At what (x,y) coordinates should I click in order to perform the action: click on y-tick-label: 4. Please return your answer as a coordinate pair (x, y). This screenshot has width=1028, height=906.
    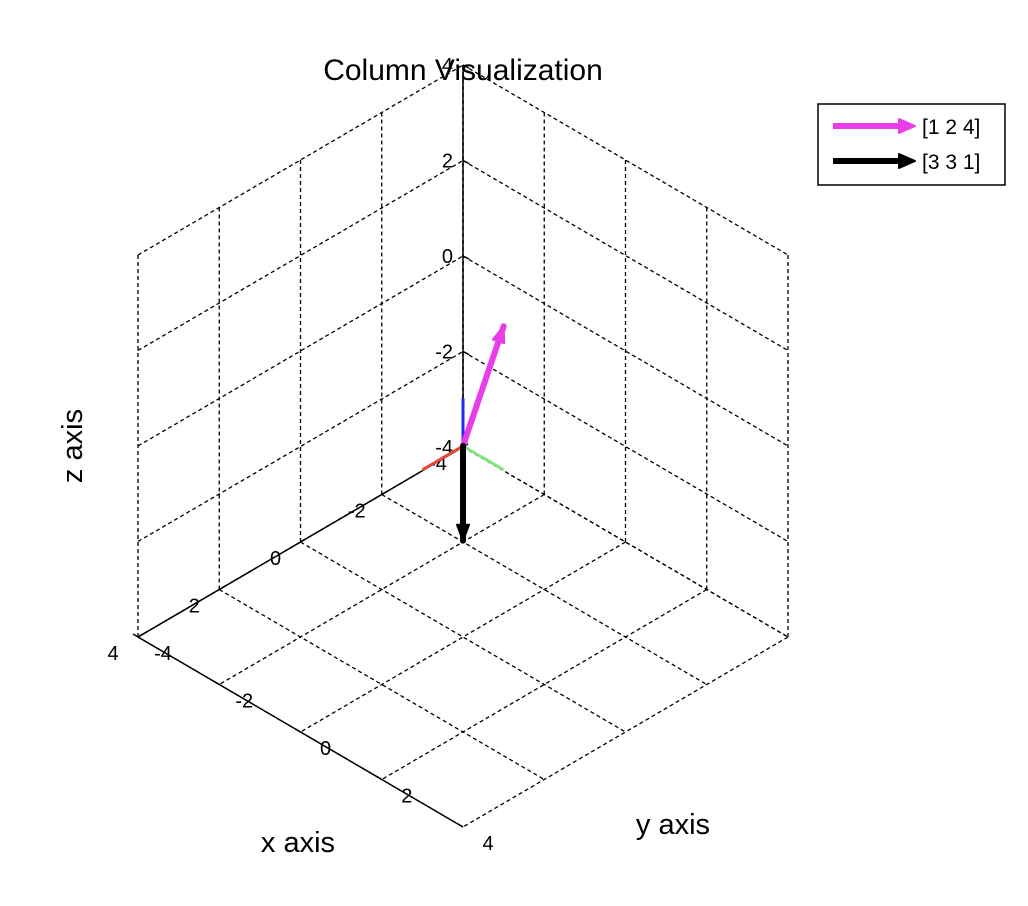
    Looking at the image, I should click on (487, 844).